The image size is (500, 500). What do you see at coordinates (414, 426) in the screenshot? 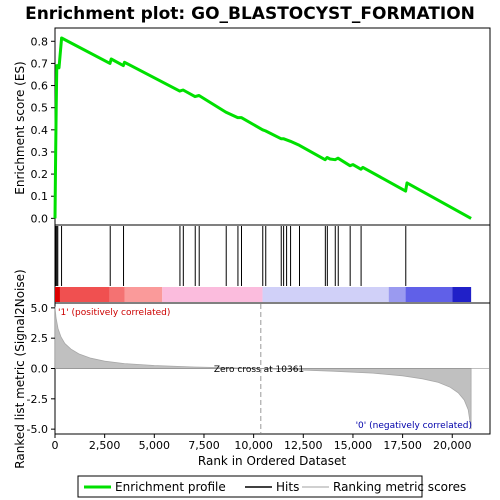
I see `negative-label: '0' (negatively correlated)` at bounding box center [414, 426].